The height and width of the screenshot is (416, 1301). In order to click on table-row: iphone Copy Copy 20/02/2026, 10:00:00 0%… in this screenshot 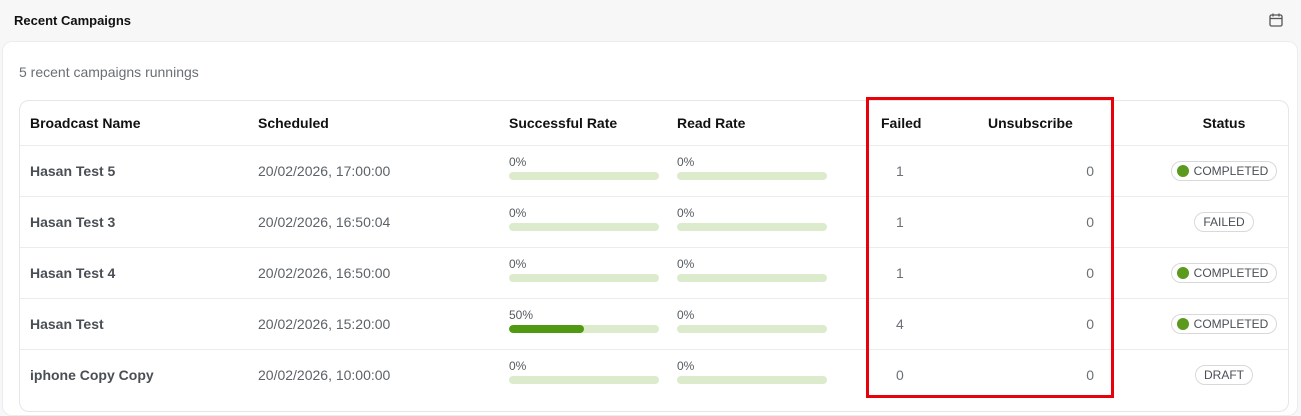, I will do `click(654, 375)`.